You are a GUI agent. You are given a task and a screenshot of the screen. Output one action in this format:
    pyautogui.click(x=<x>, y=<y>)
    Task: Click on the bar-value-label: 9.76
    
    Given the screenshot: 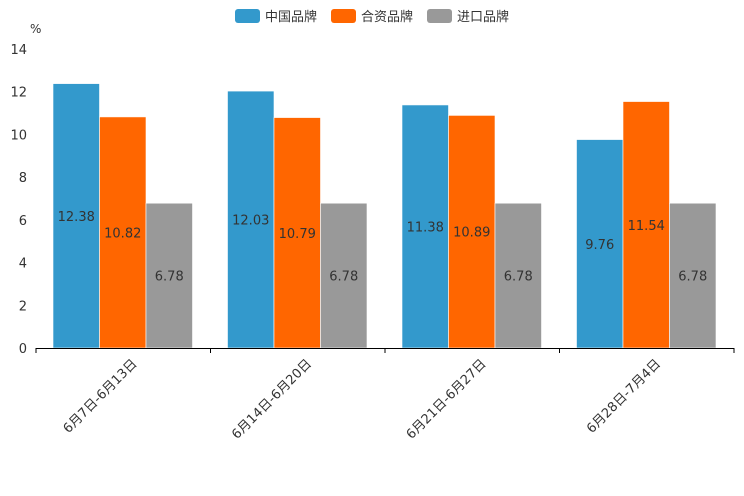 What is the action you would take?
    pyautogui.click(x=599, y=245)
    